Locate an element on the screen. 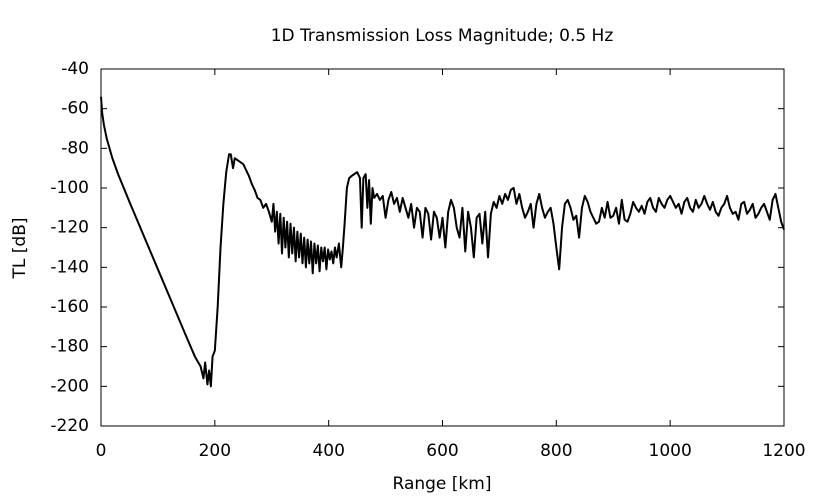 The width and height of the screenshot is (820, 500). x-tick-label: 1200 is located at coordinates (783, 451).